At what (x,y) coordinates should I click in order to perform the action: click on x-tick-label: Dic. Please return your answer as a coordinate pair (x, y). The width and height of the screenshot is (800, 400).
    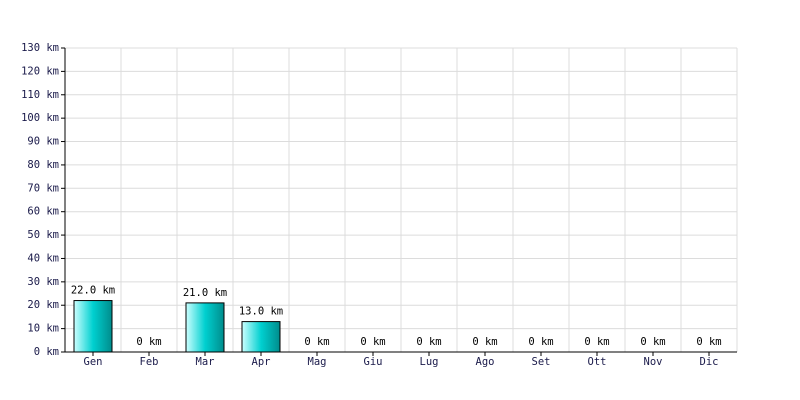
    Looking at the image, I should click on (709, 362).